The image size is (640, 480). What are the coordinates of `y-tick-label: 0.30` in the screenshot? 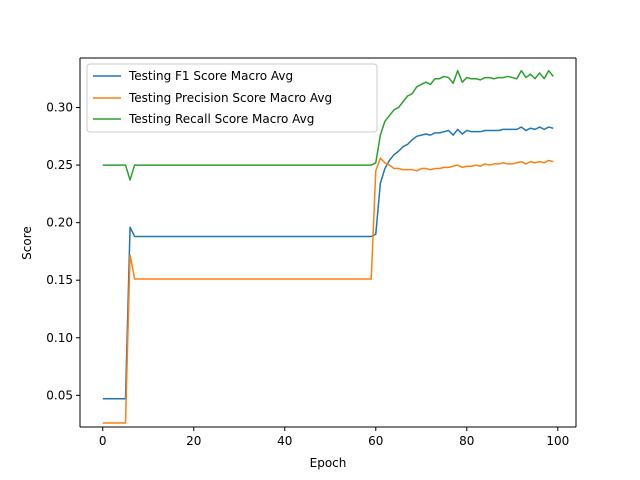 It's located at (59, 108).